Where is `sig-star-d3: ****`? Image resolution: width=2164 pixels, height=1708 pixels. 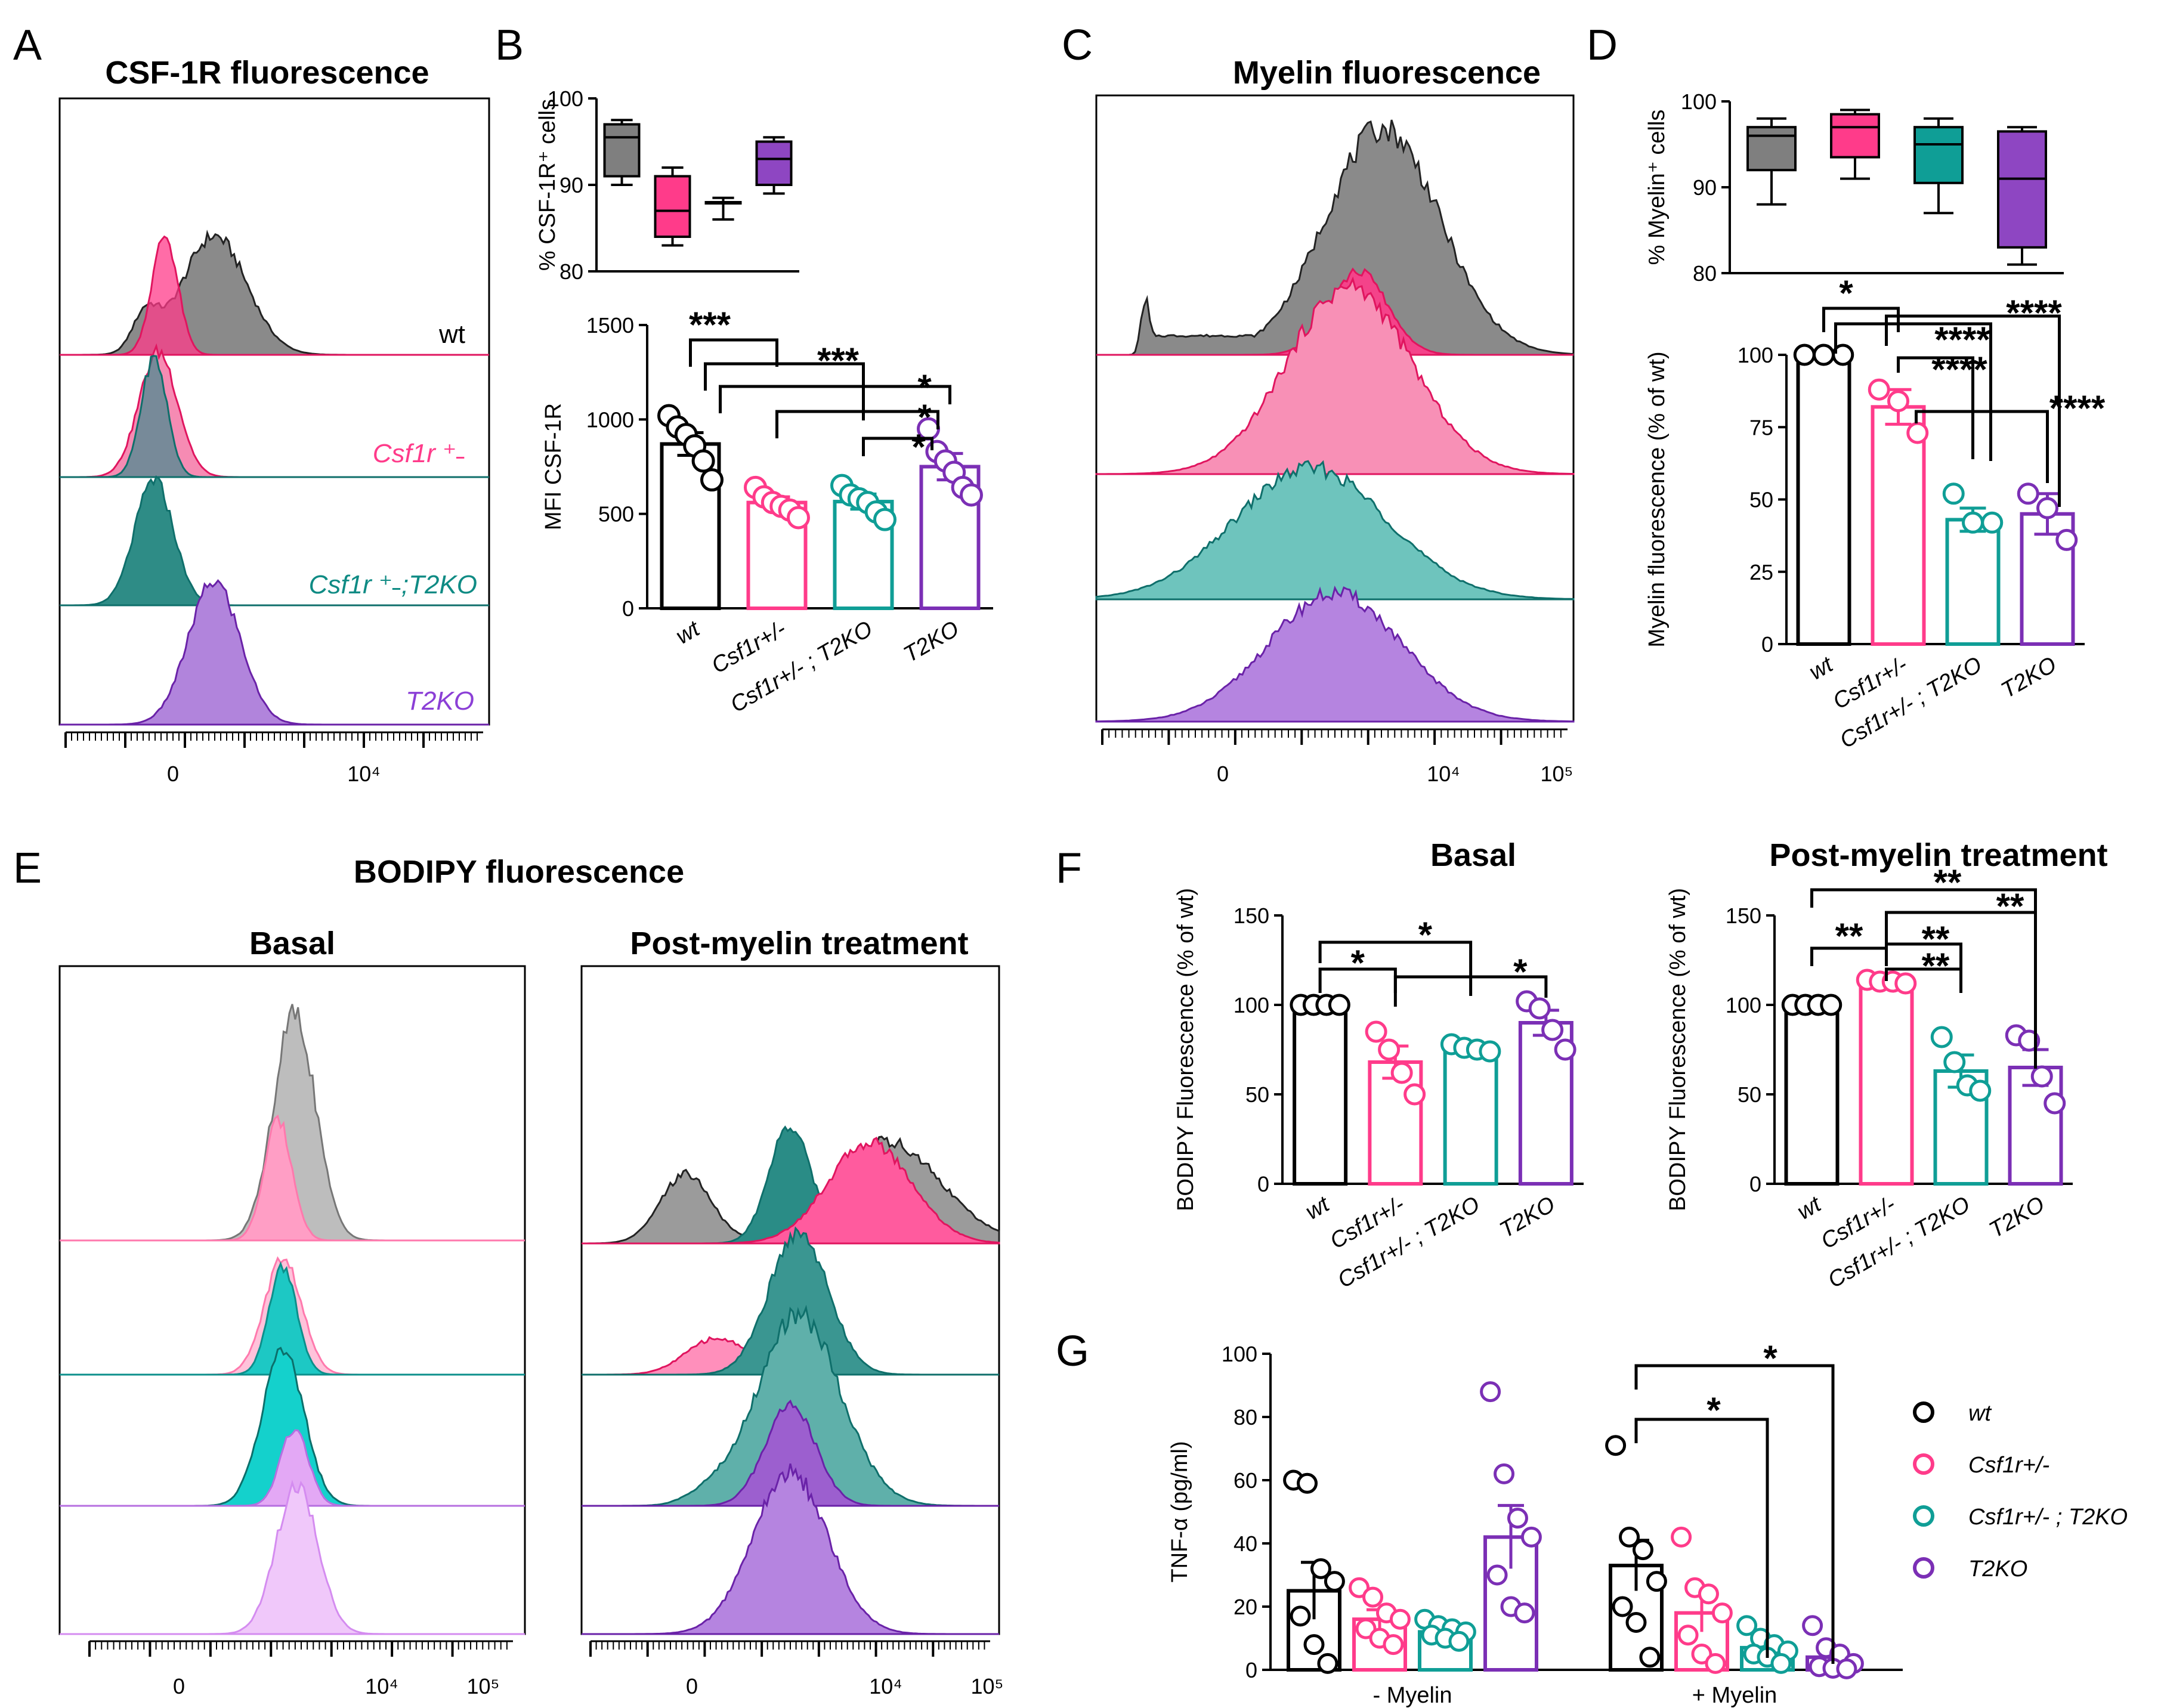
sig-star-d3: **** is located at coordinates (2034, 313).